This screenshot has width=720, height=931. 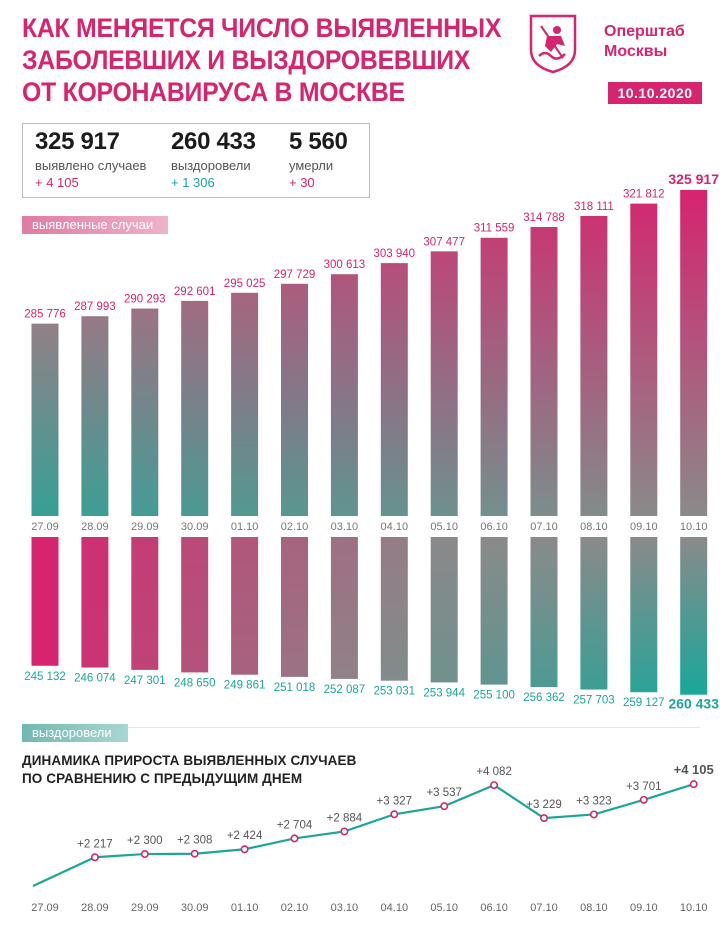 What do you see at coordinates (145, 300) in the screenshot?
I see `case-value-label: 290 293` at bounding box center [145, 300].